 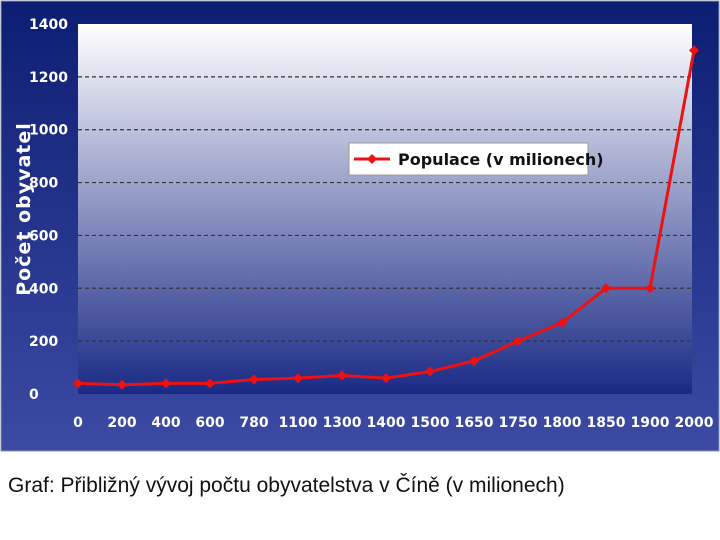 I want to click on x-tick-label: 1300, so click(x=342, y=423).